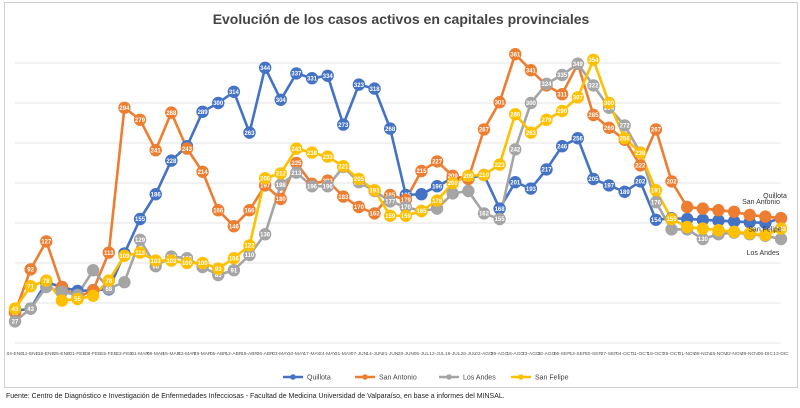 Image resolution: width=800 pixels, height=408 pixels. Describe the element at coordinates (484, 131) in the screenshot. I see `data-label: 267` at that location.